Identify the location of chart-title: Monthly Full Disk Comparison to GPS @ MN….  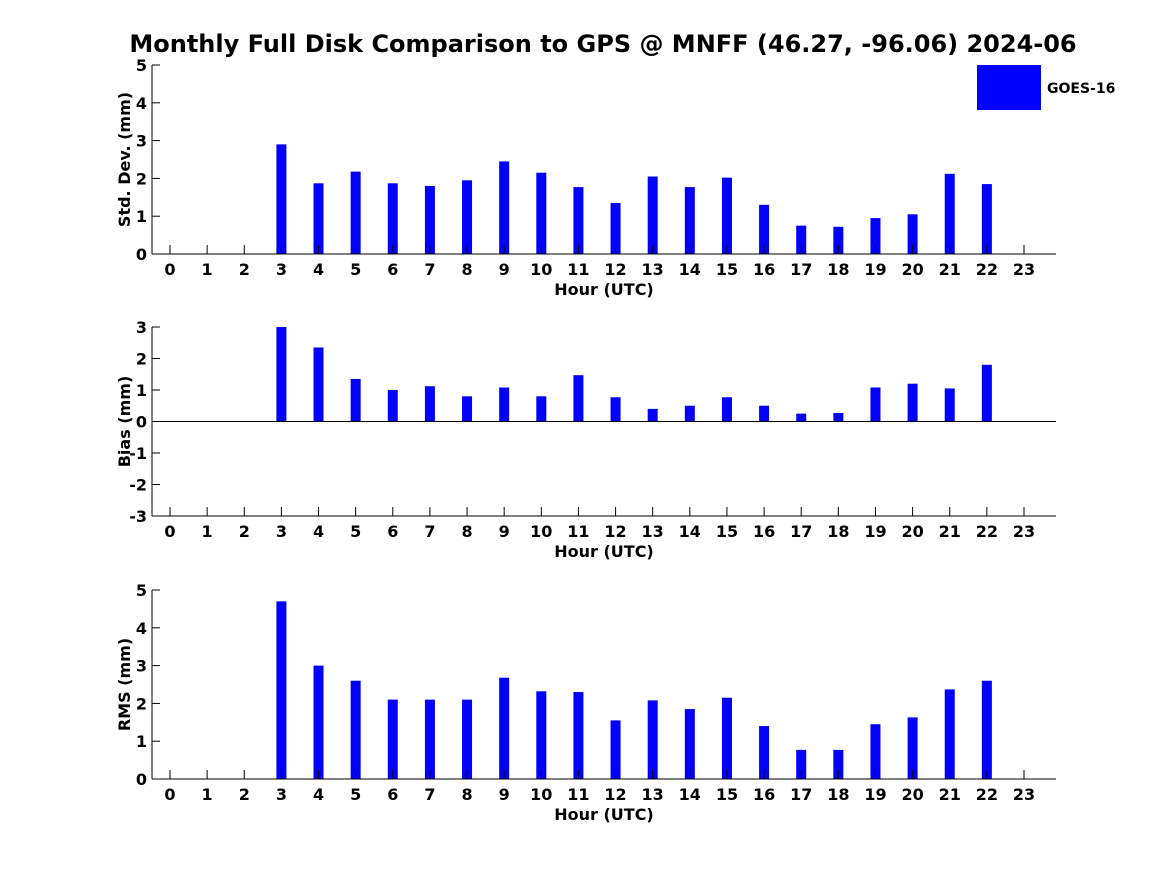
(602, 44).